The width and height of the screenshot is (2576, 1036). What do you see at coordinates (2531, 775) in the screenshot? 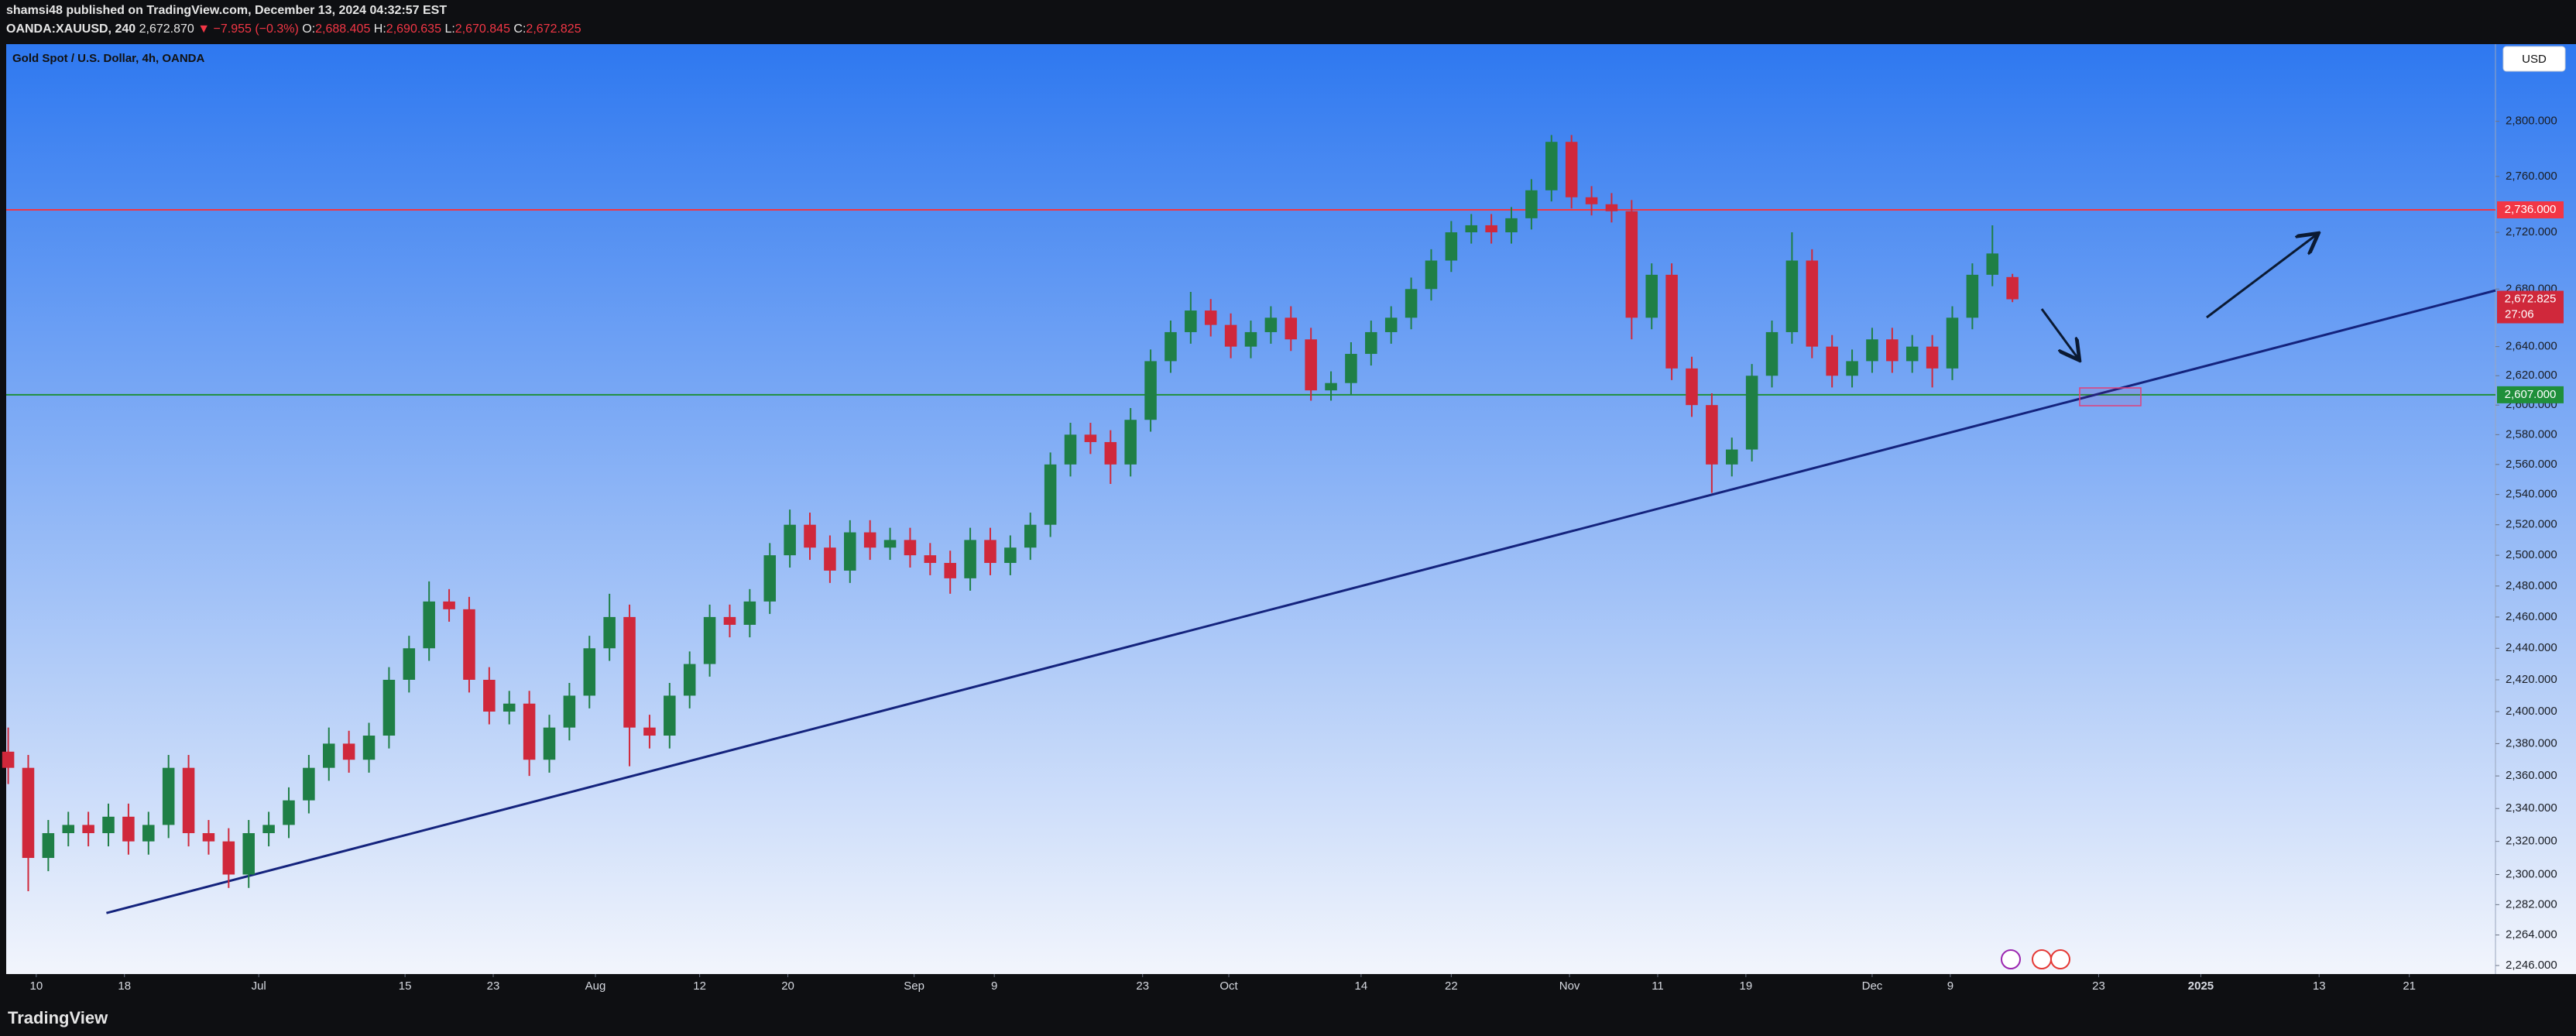
I see `y-tick-label: 2,360.000` at bounding box center [2531, 775].